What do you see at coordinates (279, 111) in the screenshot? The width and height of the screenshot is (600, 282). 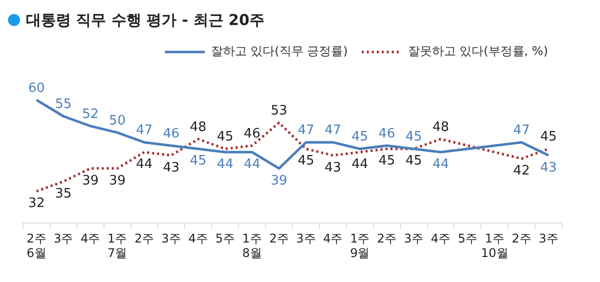 I see `data-label: 53` at bounding box center [279, 111].